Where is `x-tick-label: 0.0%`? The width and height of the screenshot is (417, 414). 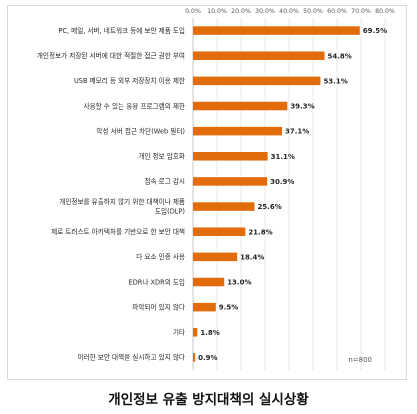 x-tick-label: 0.0% is located at coordinates (193, 11).